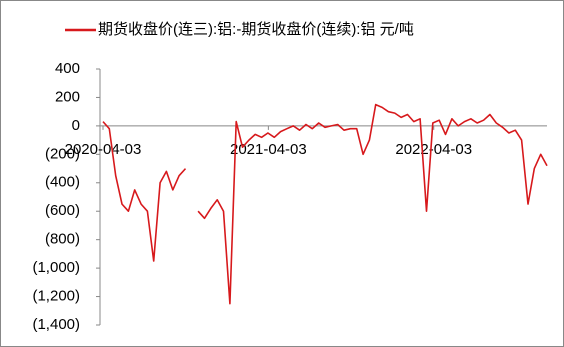 The image size is (564, 347). What do you see at coordinates (256, 29) in the screenshot?
I see `legend-label: 期货收盘价(连三):铝:-期货收盘价(连续):铝 元/吨` at bounding box center [256, 29].